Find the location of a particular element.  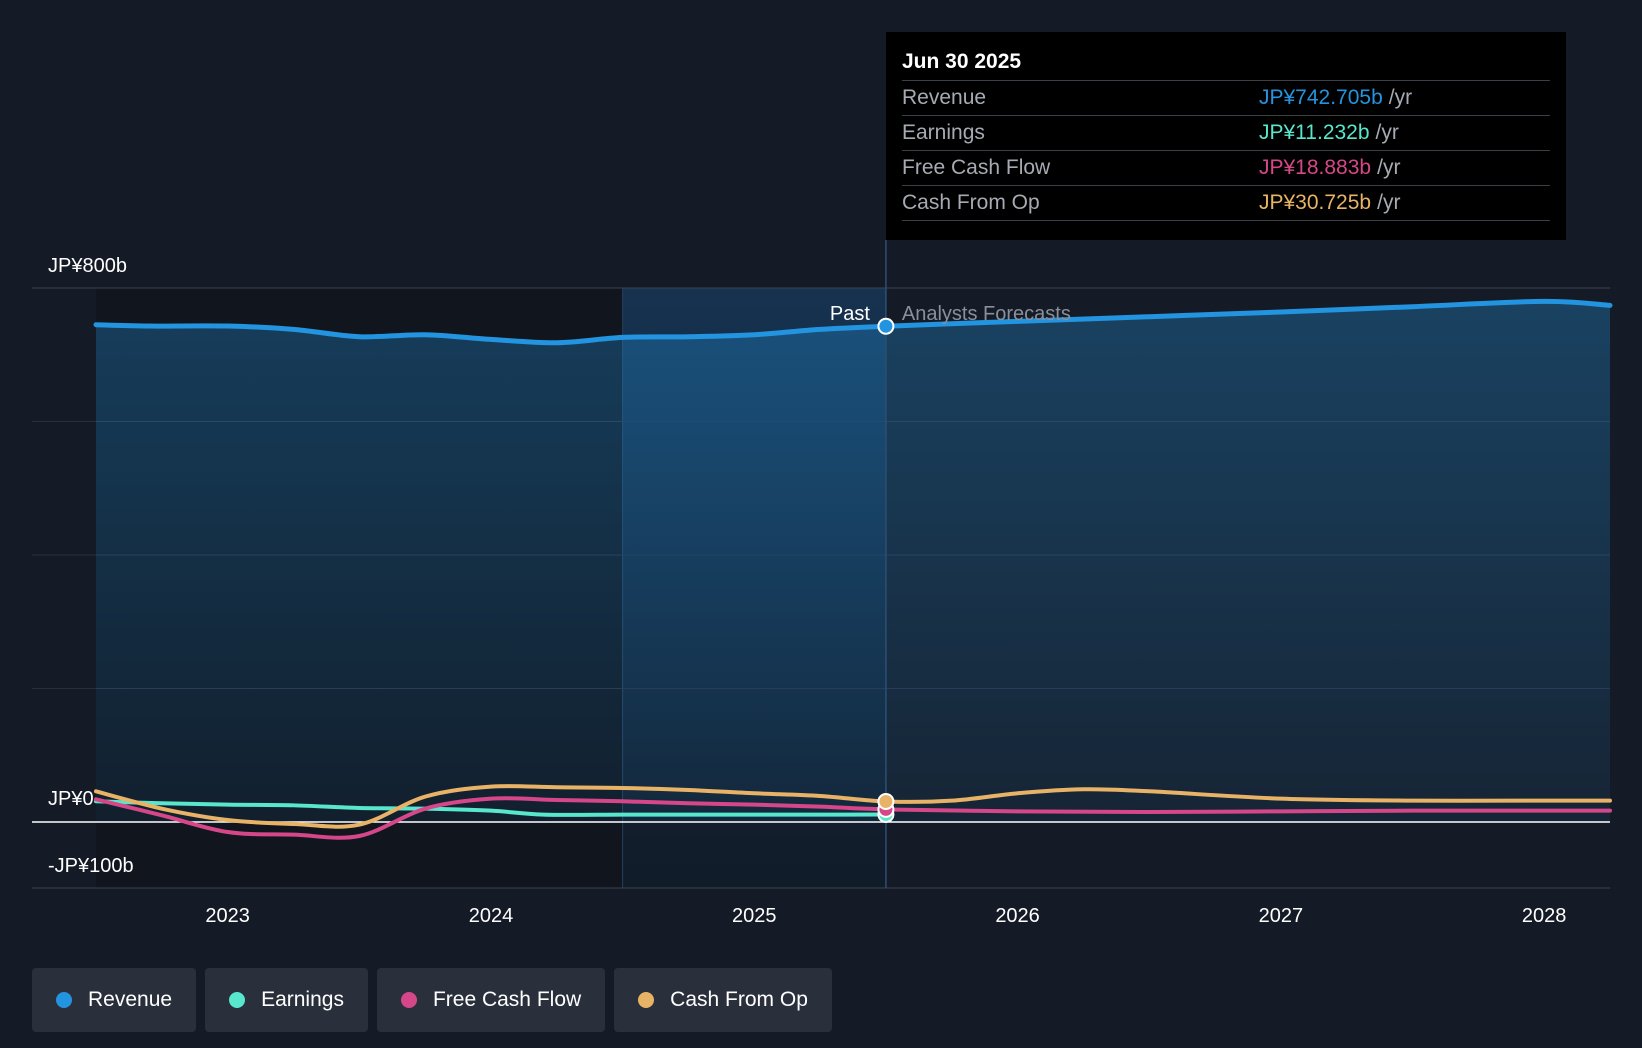

tooltip-row: Revenue JP¥742.705b/yr is located at coordinates (1226, 98).